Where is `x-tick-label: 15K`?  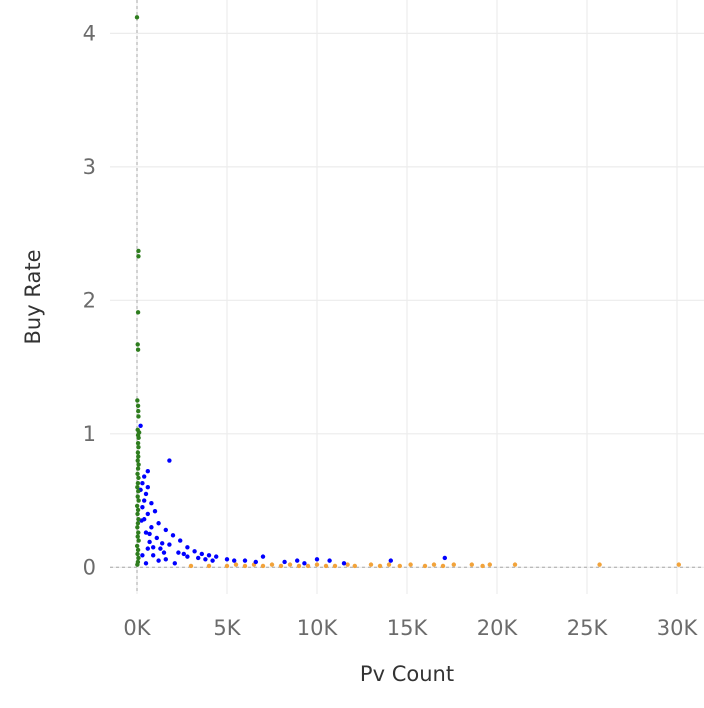
x-tick-label: 15K is located at coordinates (408, 628).